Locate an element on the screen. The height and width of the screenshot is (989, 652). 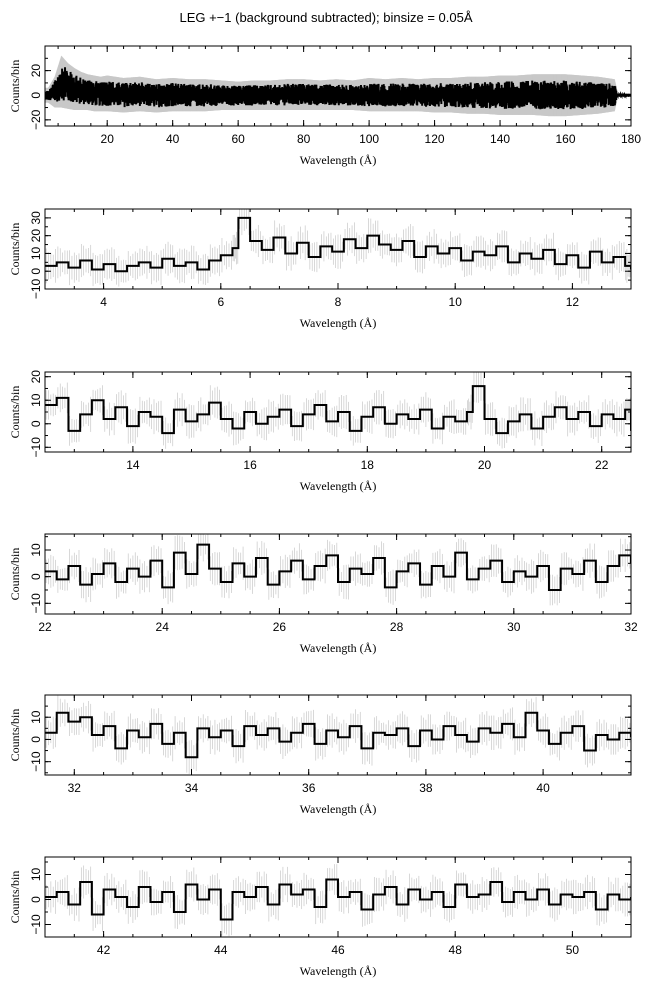
x-tick-label: 16 is located at coordinates (250, 465).